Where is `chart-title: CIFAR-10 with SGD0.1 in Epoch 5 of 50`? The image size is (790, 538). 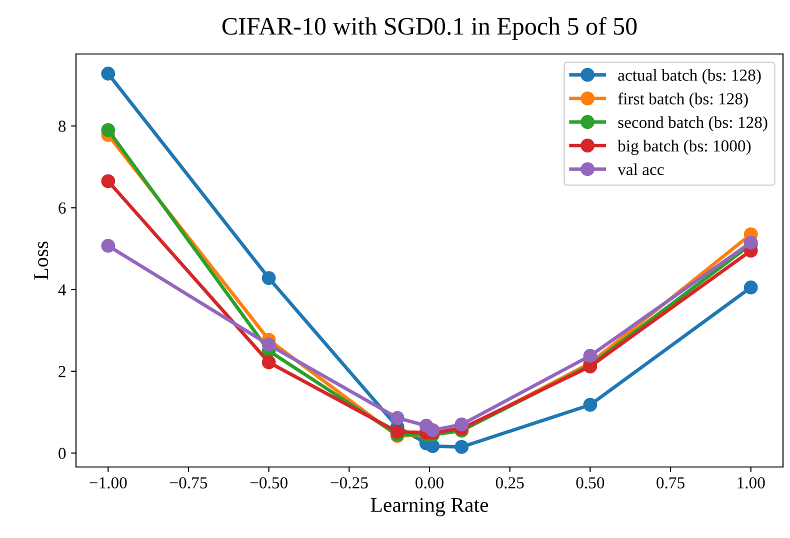 chart-title: CIFAR-10 with SGD0.1 in Epoch 5 of 50 is located at coordinates (429, 28).